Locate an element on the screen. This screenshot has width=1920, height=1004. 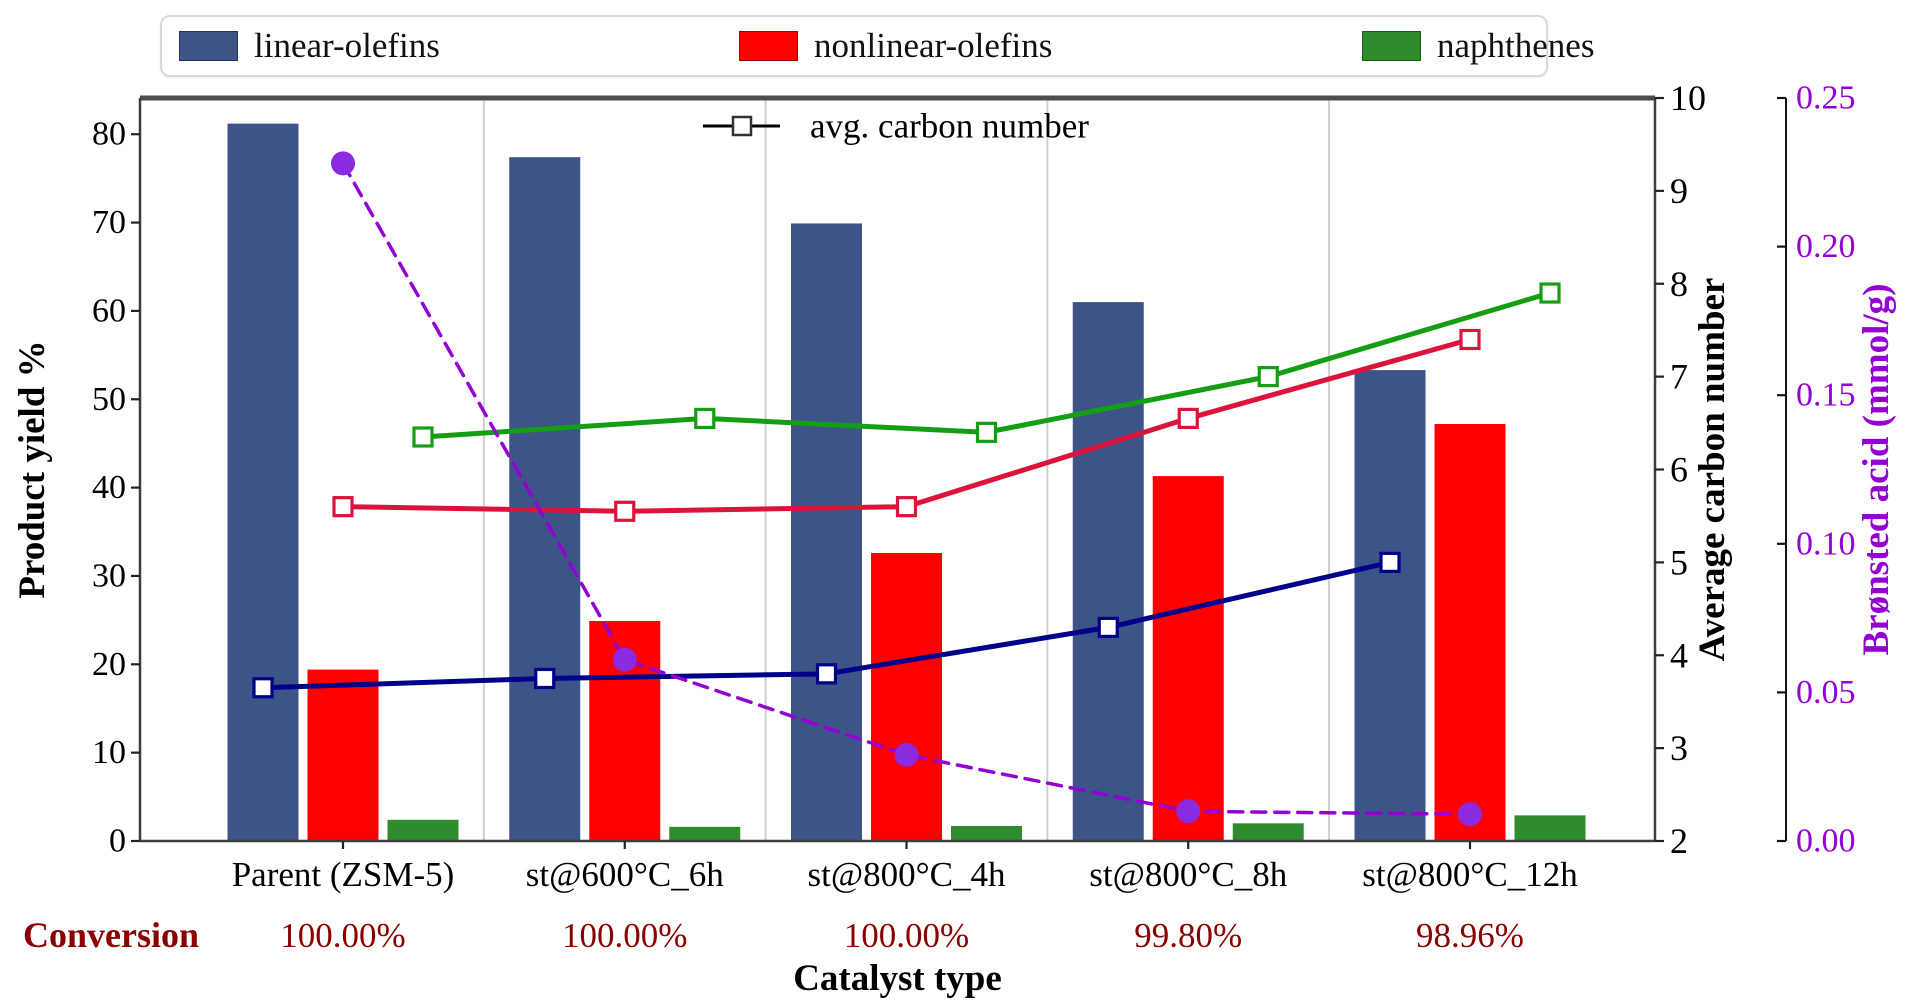
x-category-label-3: st@800°C_8h is located at coordinates (1188, 874).